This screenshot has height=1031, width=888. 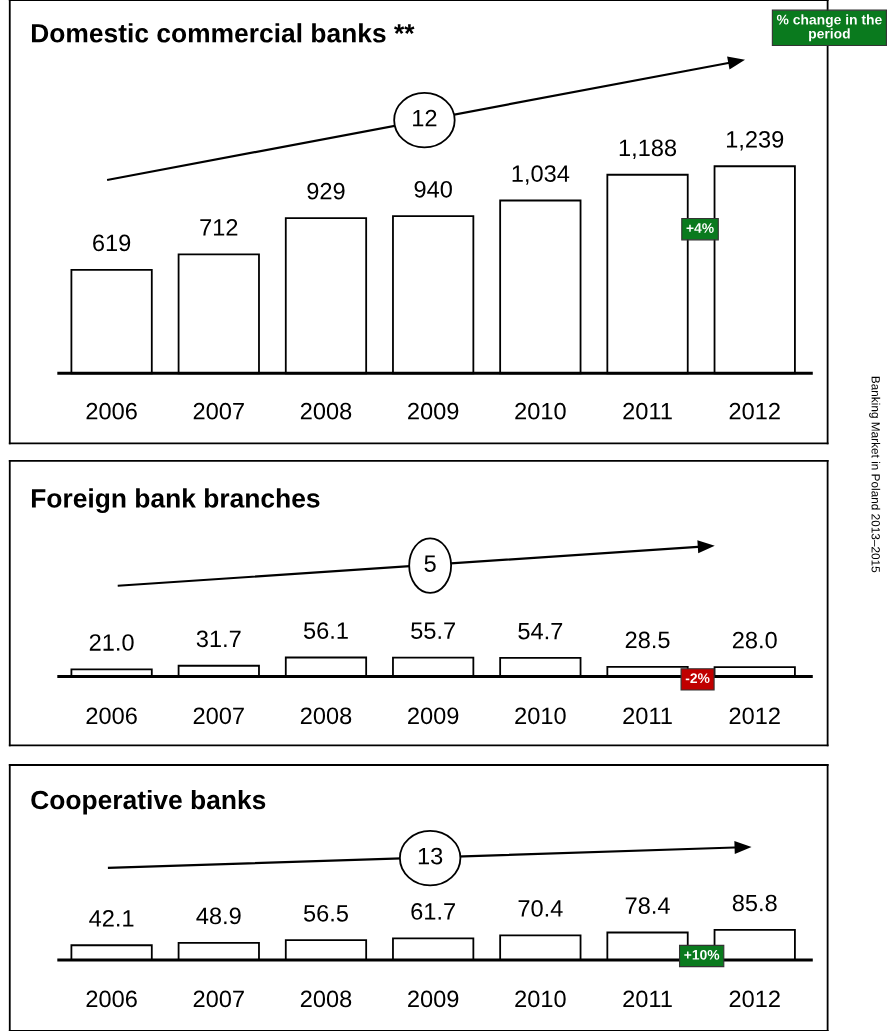 I want to click on chart-title: Cooperative banks, so click(x=148, y=802).